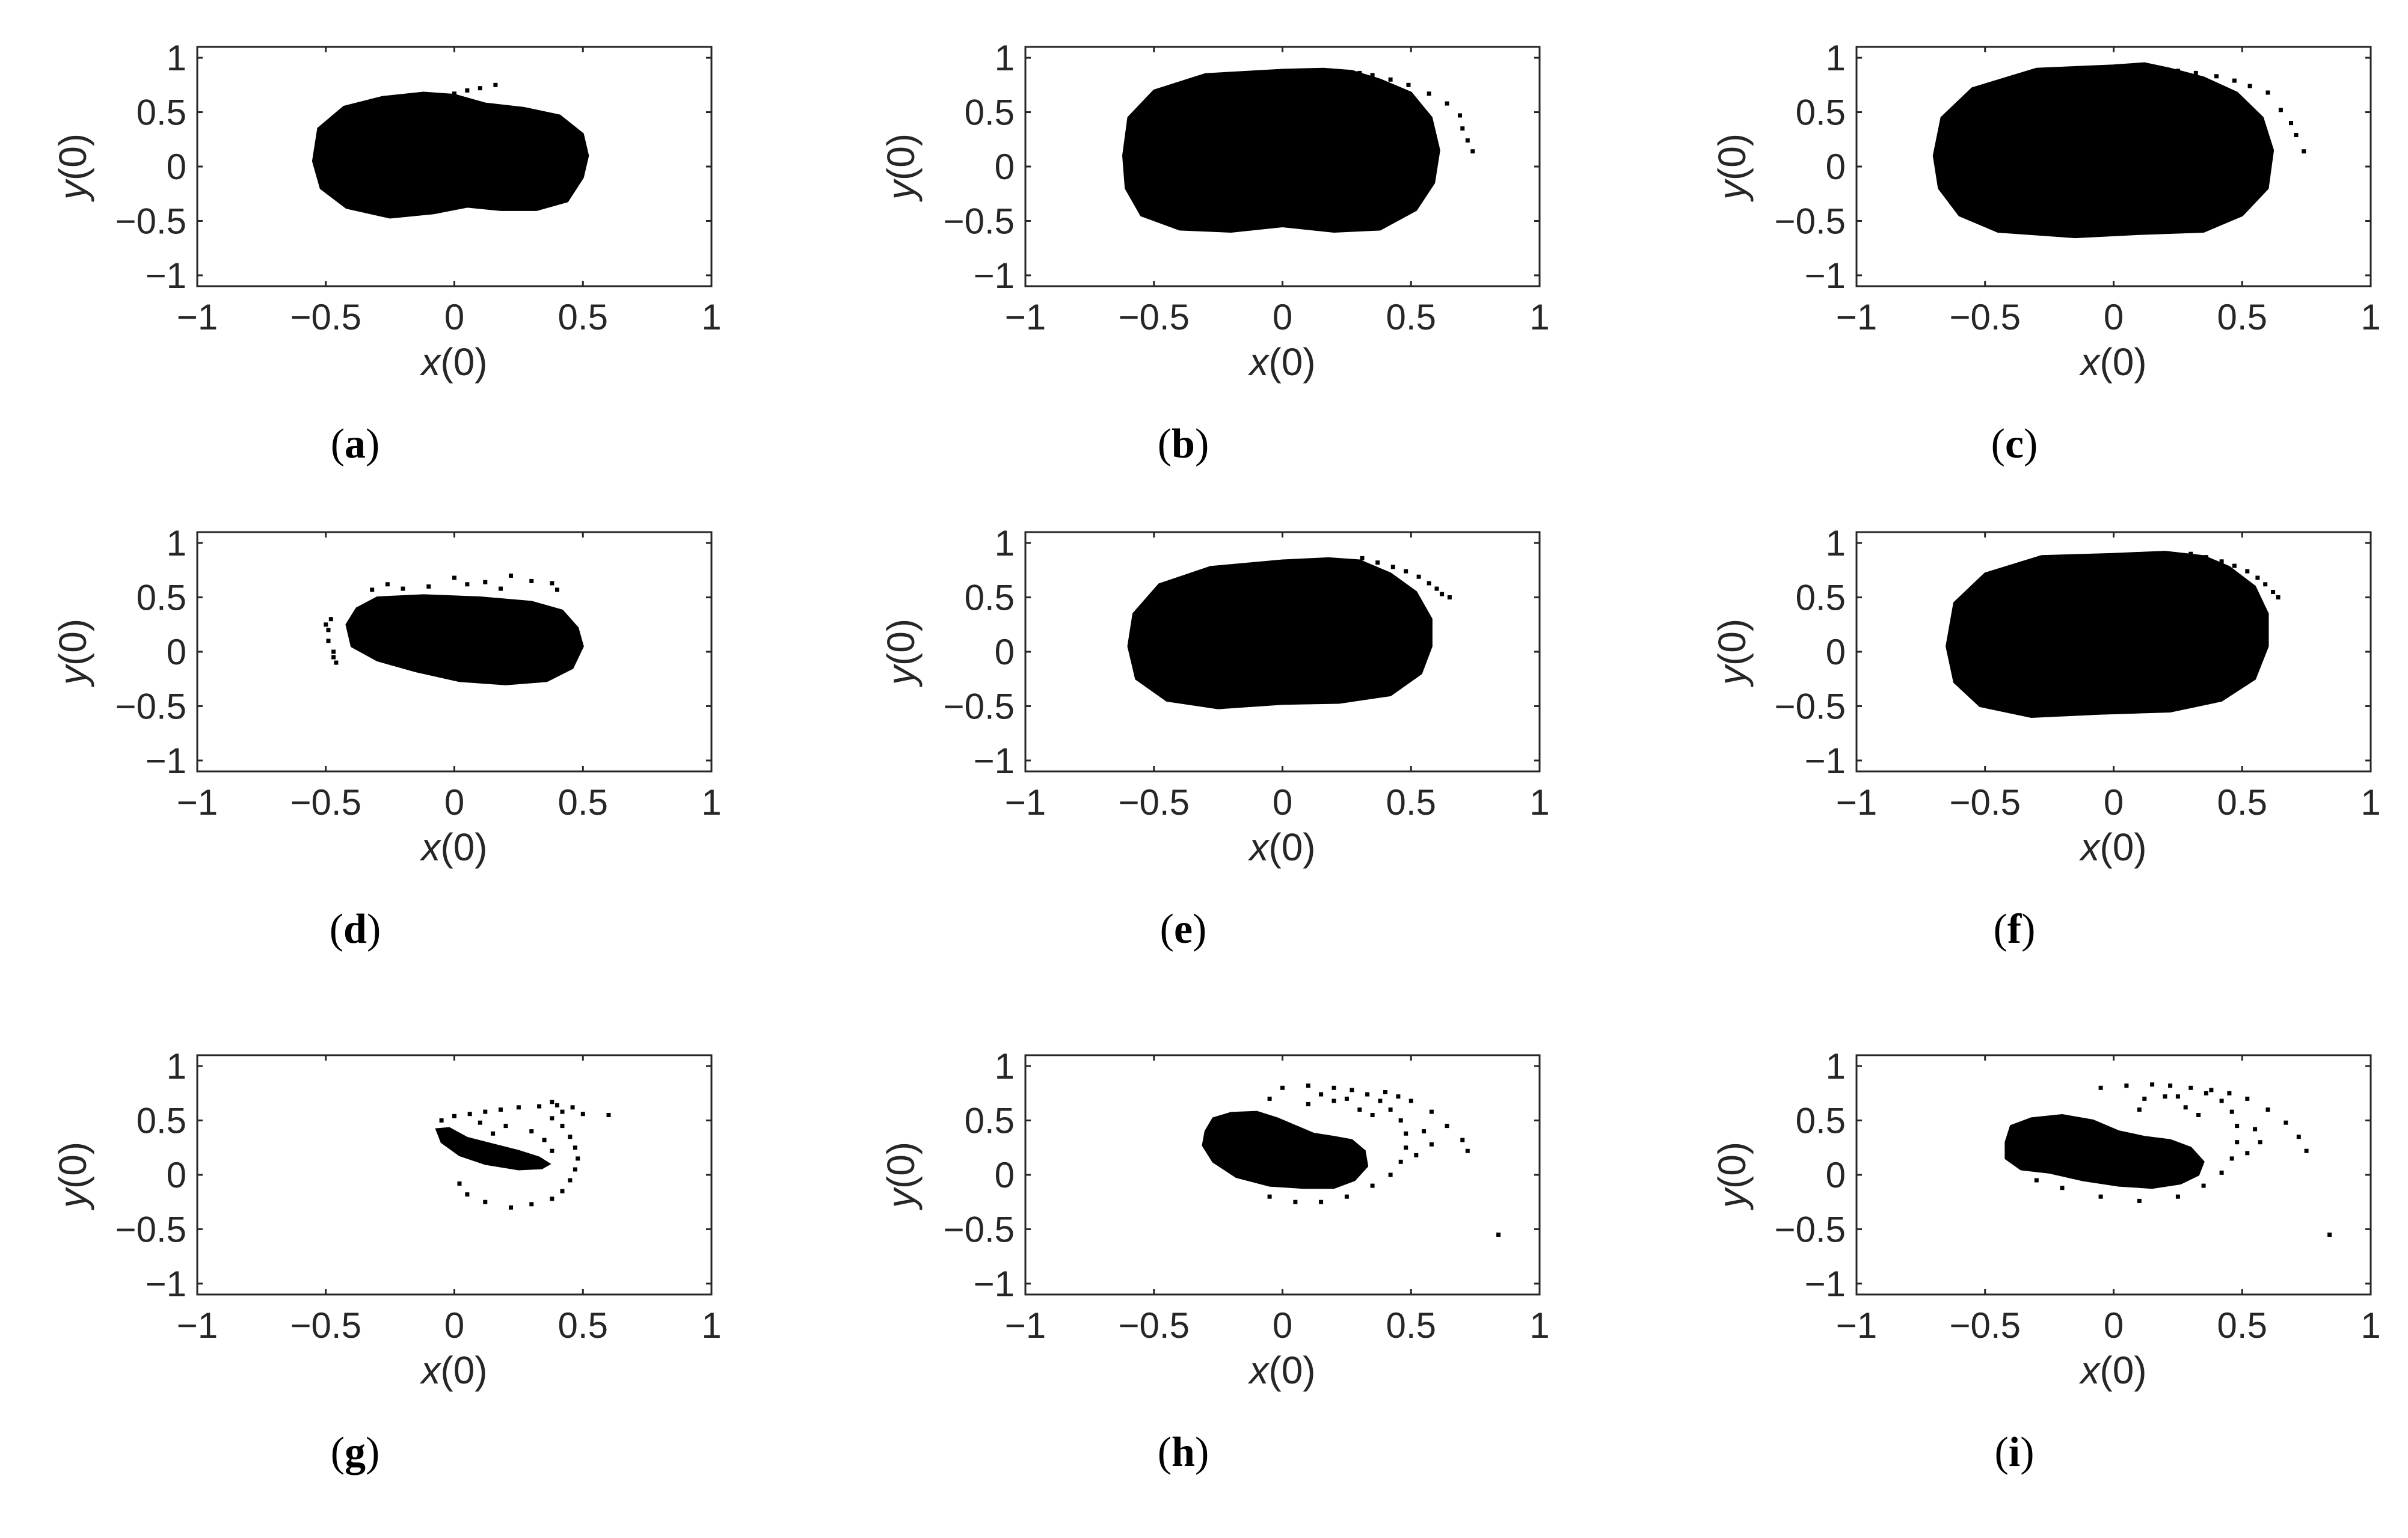 Image resolution: width=2408 pixels, height=1538 pixels. I want to click on subplot-i: −1 −0.5 0 0.5 1 −1 −0.5 0 0.5 1 x(0) y(0) (i), so click(2045, 1260).